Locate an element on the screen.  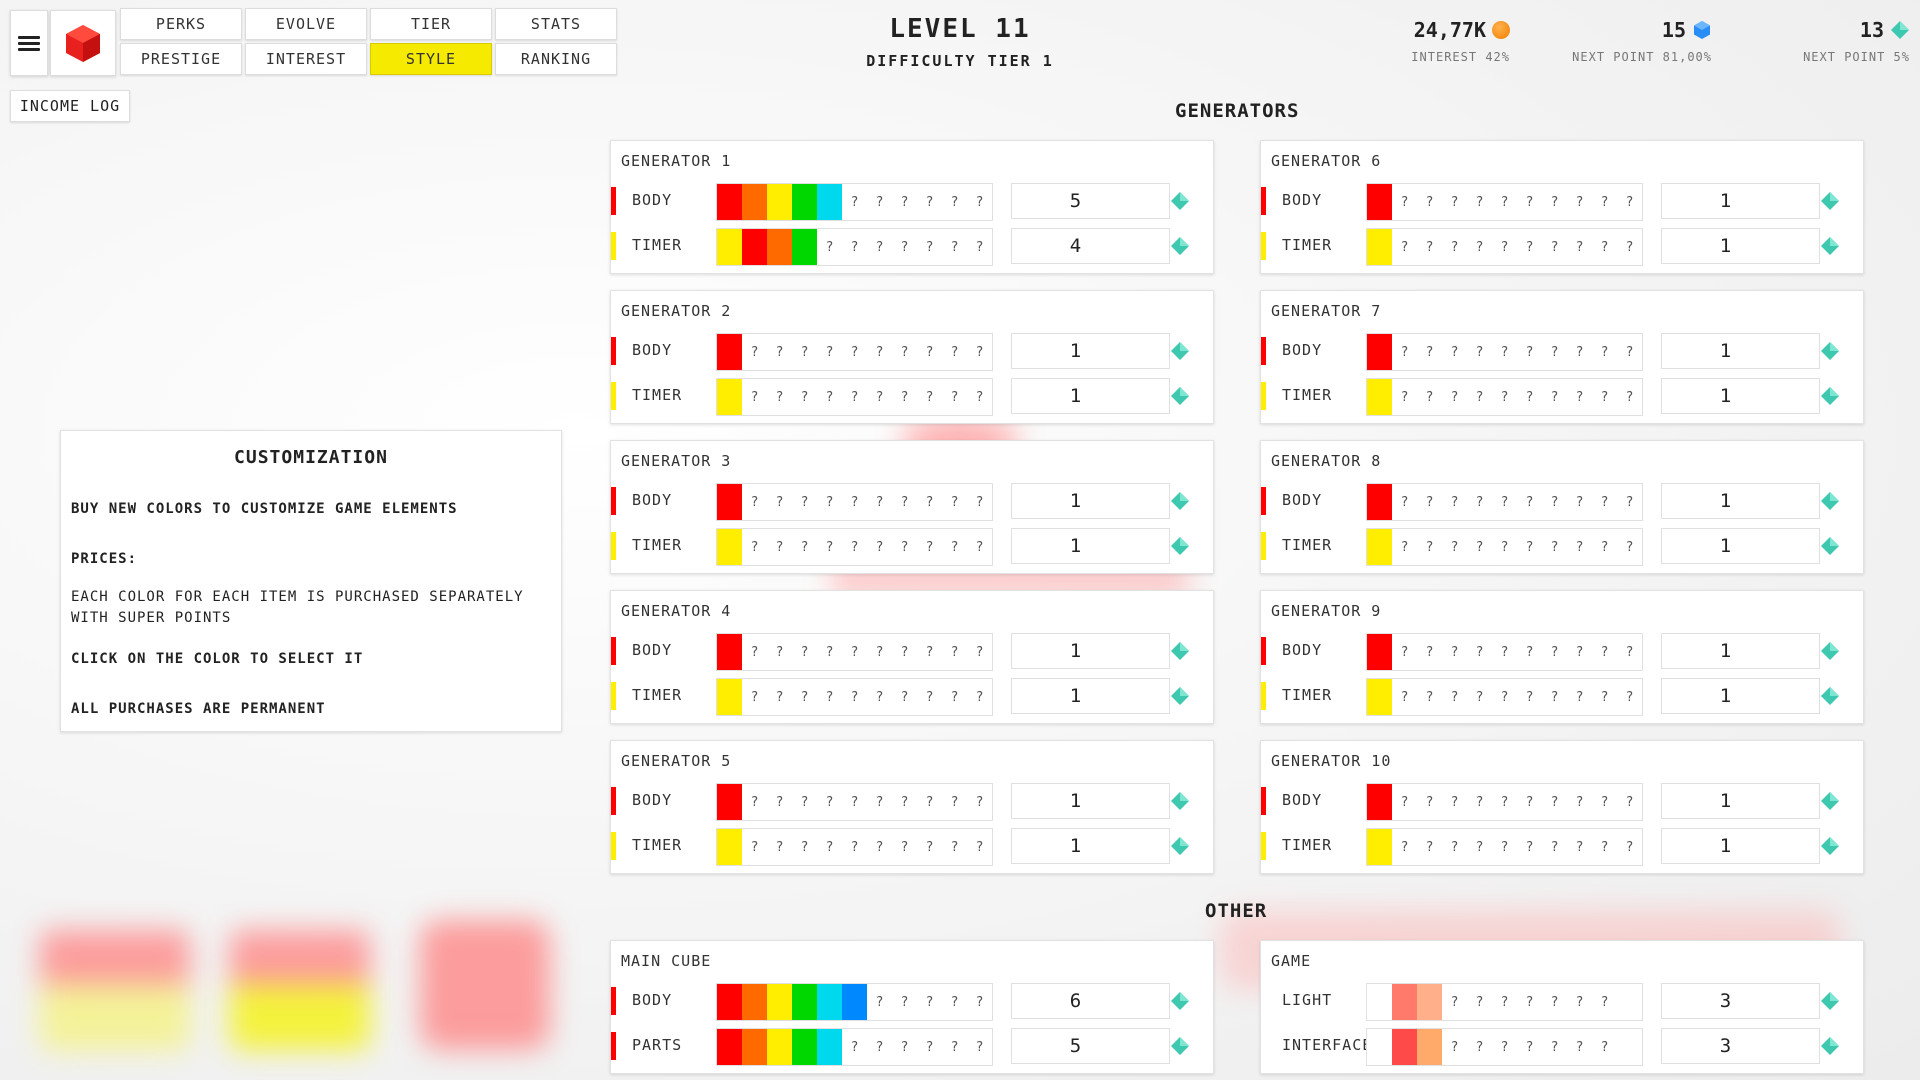
nav-ranking-button: RANKING is located at coordinates (556, 59).